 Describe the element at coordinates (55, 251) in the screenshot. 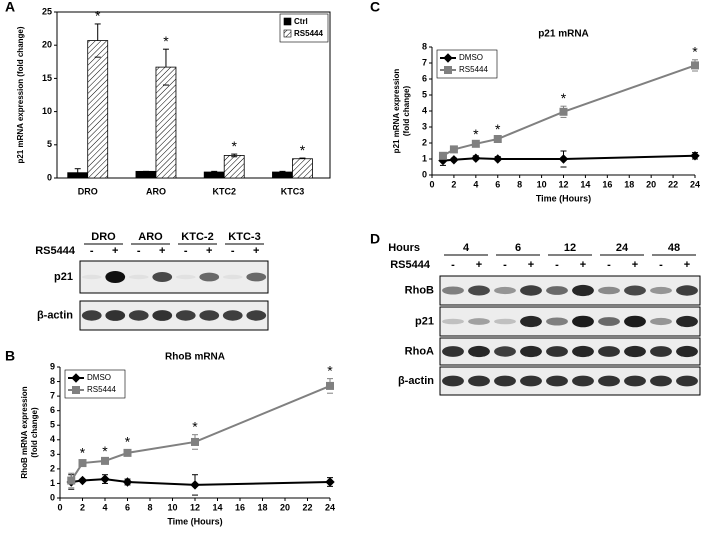

I see `treatment-label: RS5444` at that location.